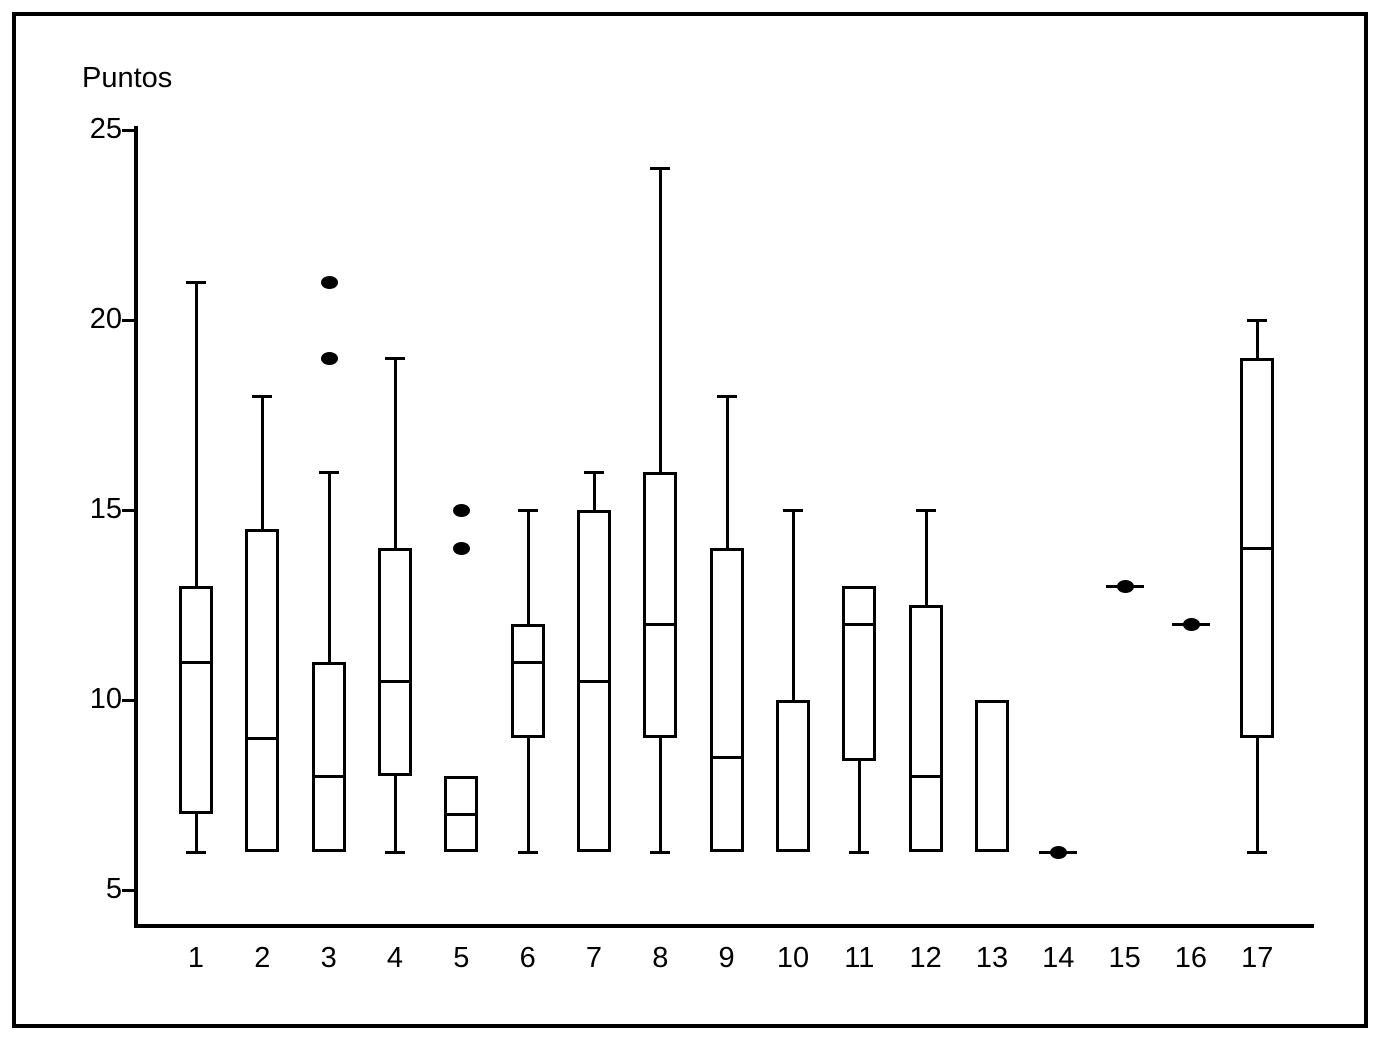  What do you see at coordinates (196, 958) in the screenshot?
I see `x-tick-label: 1` at bounding box center [196, 958].